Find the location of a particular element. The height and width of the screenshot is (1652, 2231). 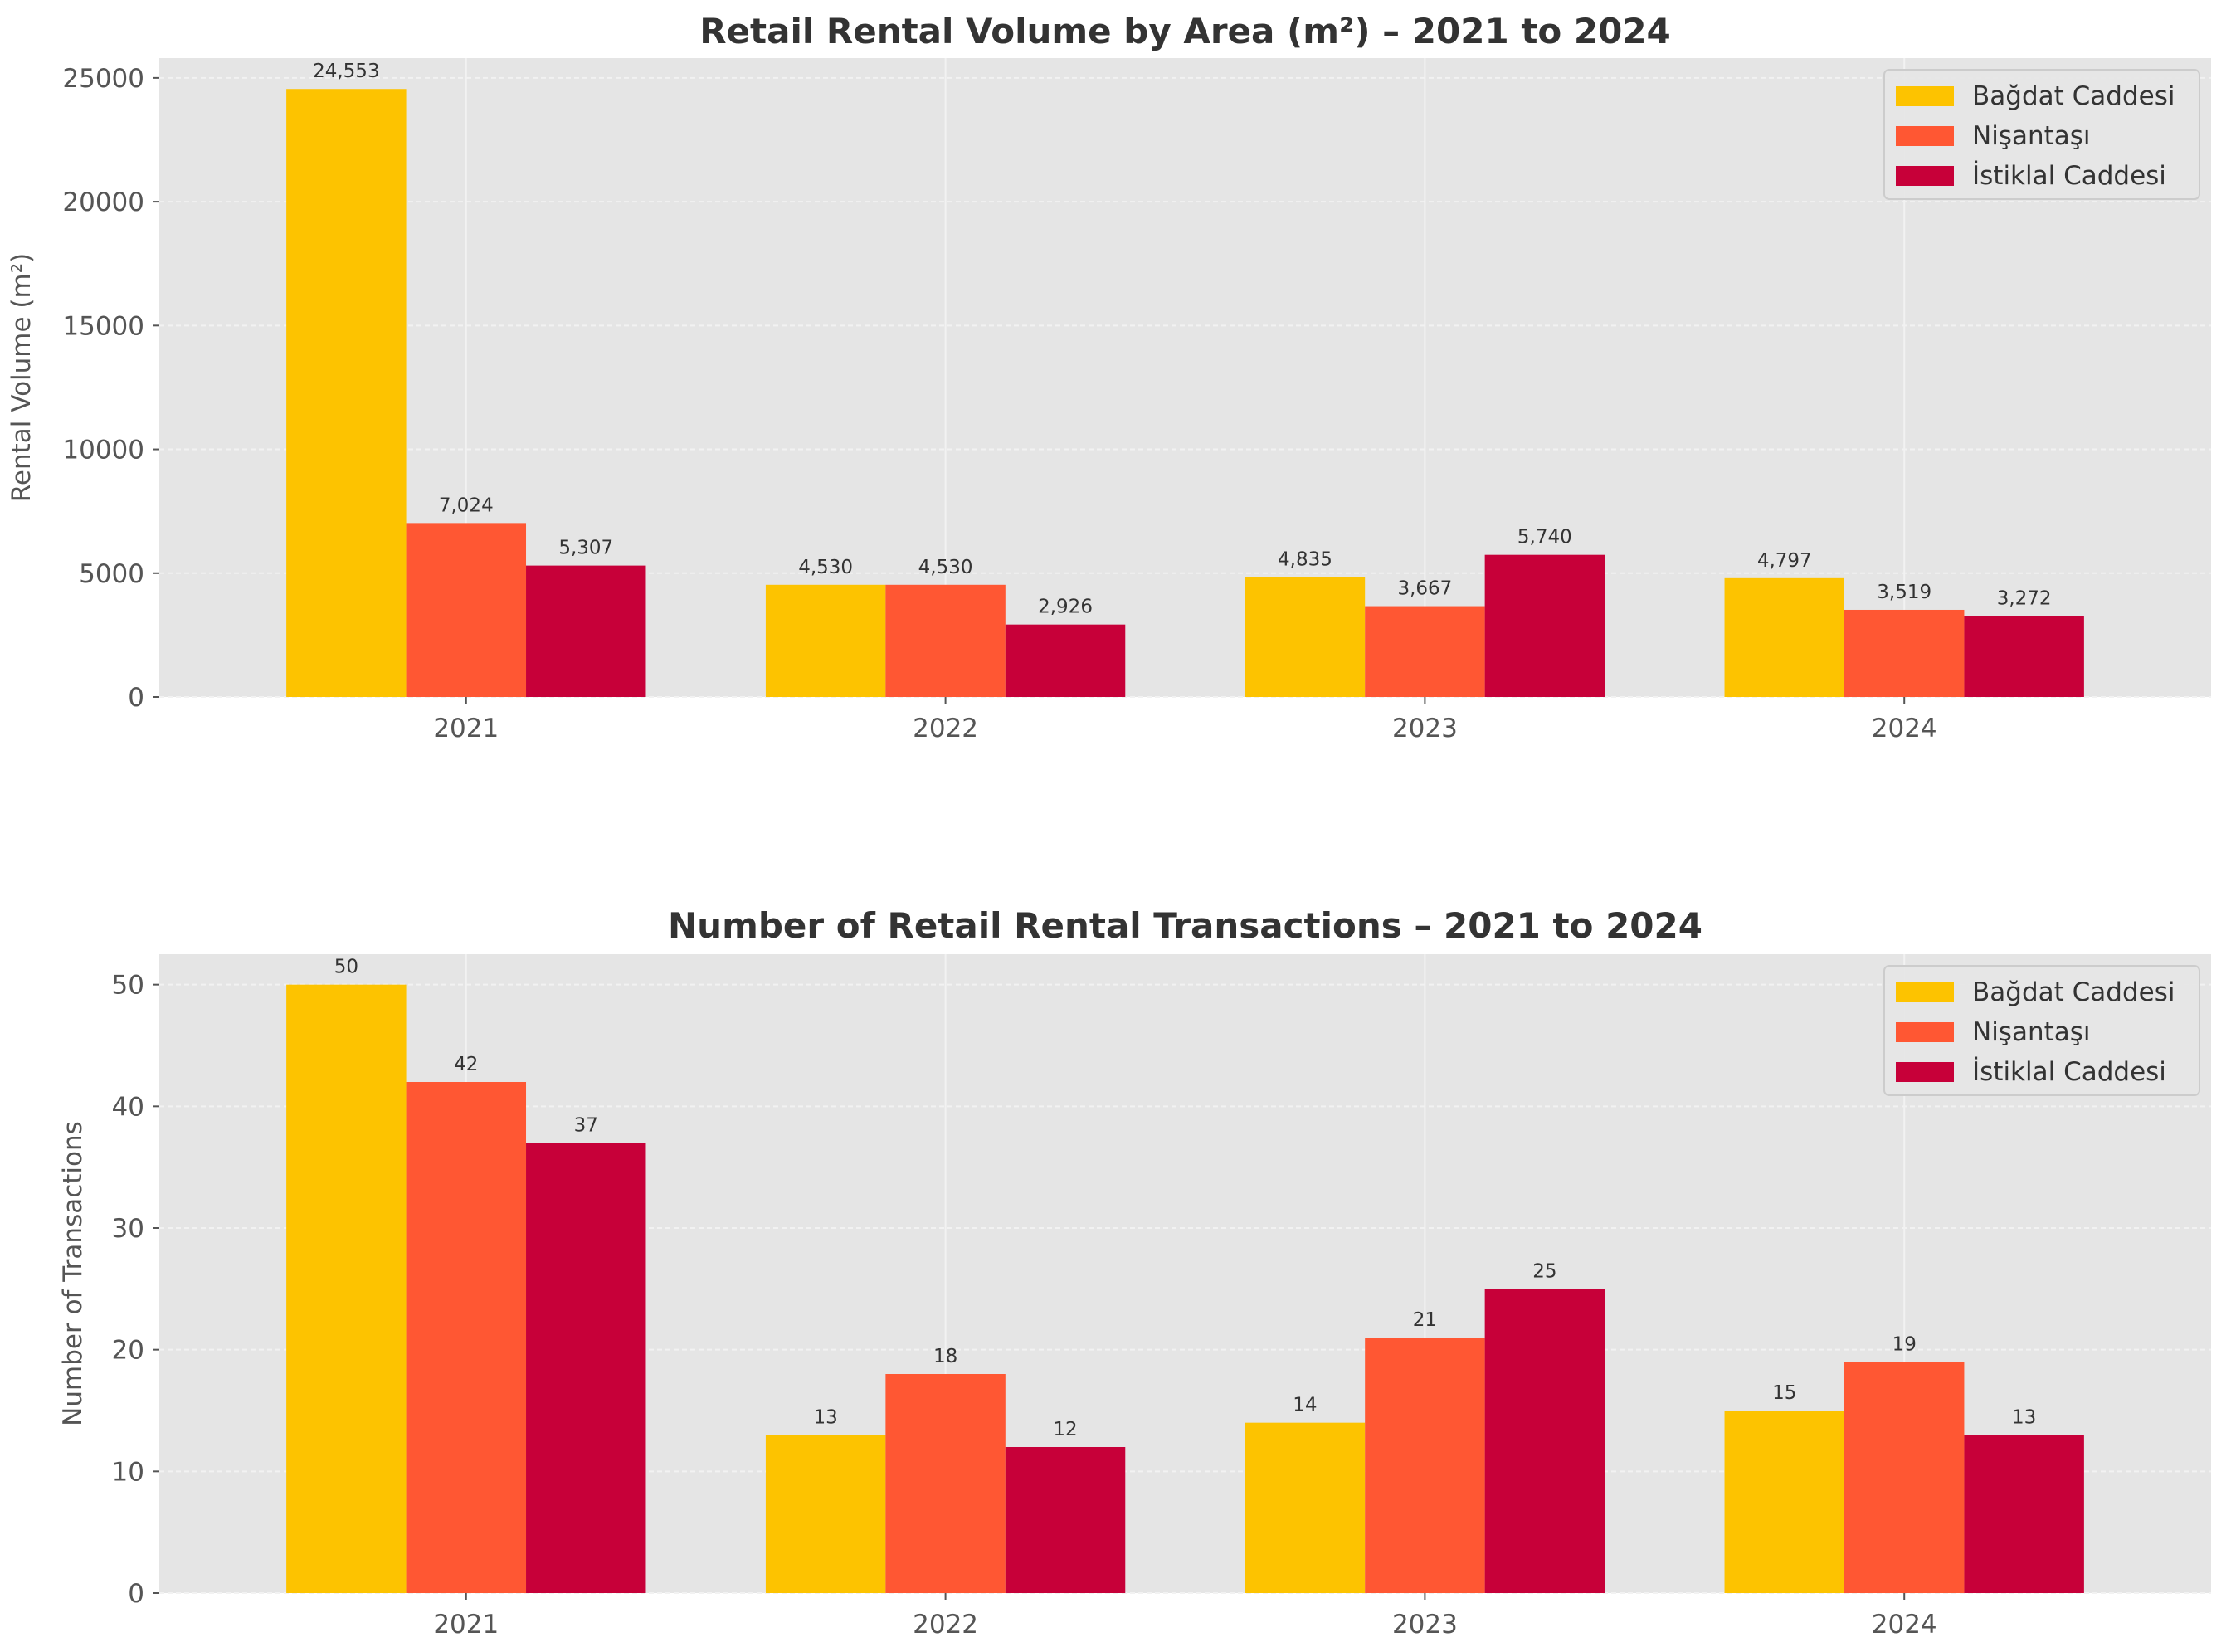

volume-bar-value-label: 5,740 is located at coordinates (1544, 537).